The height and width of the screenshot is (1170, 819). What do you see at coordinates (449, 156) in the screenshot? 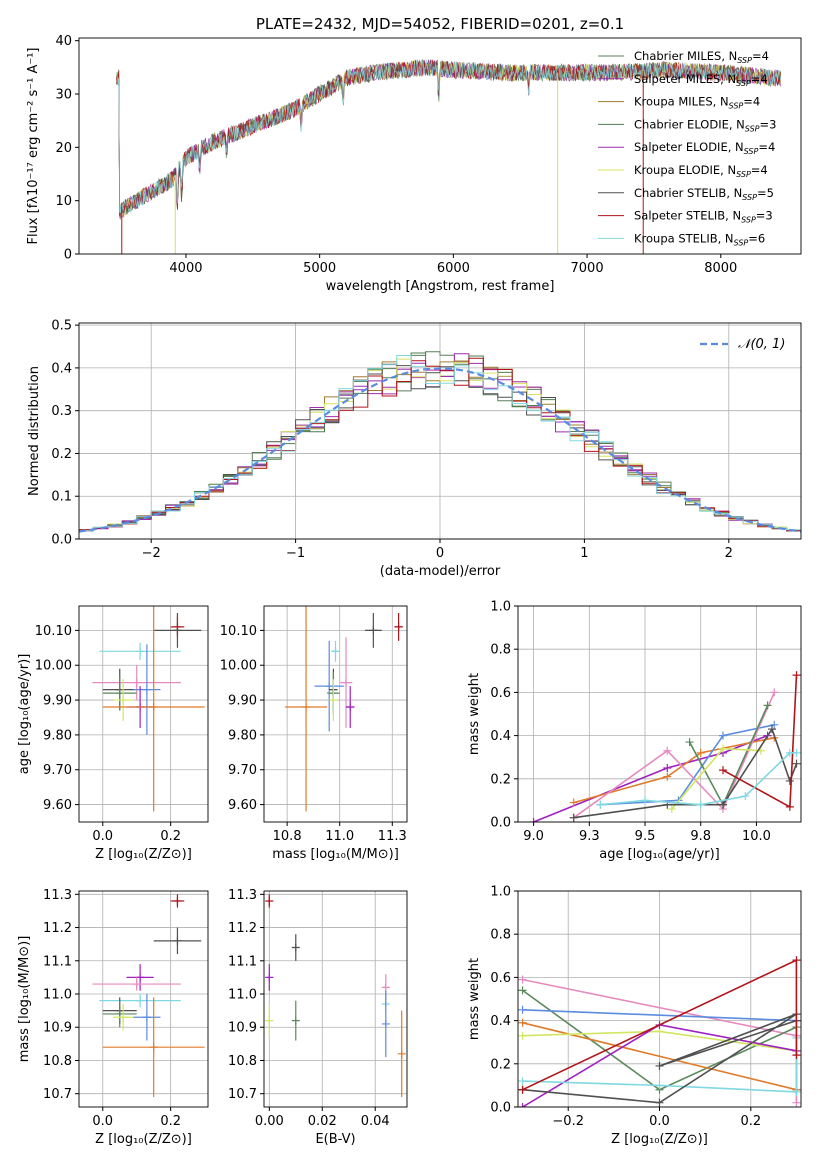
I see `plot-area-spectrum` at bounding box center [449, 156].